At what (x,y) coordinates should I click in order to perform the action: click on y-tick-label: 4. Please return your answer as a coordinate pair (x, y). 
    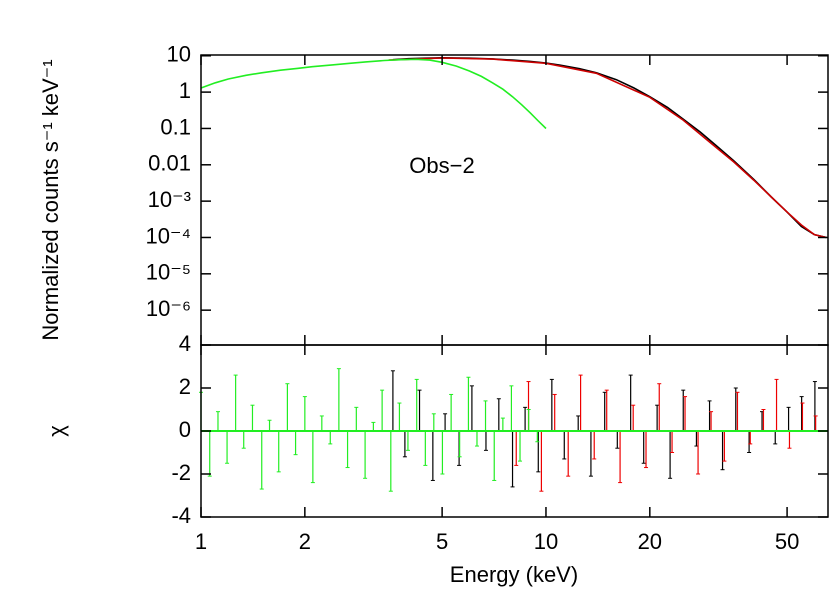
    Looking at the image, I should click on (185, 343).